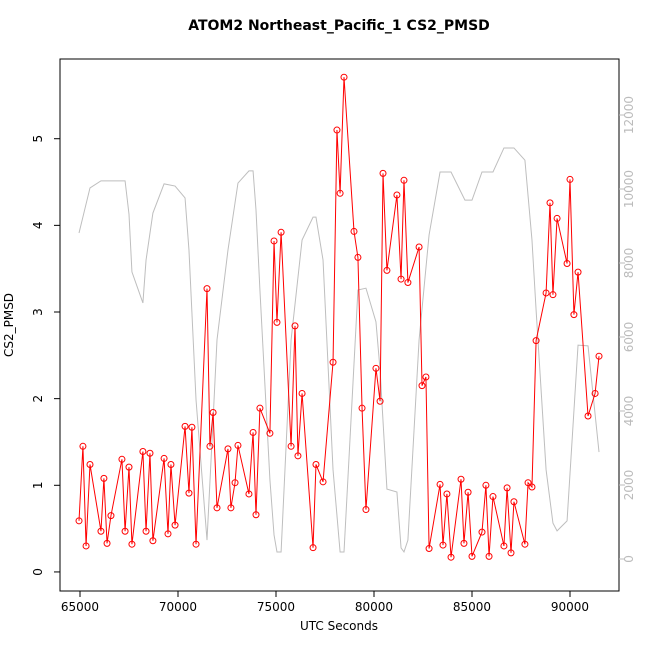 The width and height of the screenshot is (650, 650). Describe the element at coordinates (276, 607) in the screenshot. I see `x-tick-label: 75000` at that location.